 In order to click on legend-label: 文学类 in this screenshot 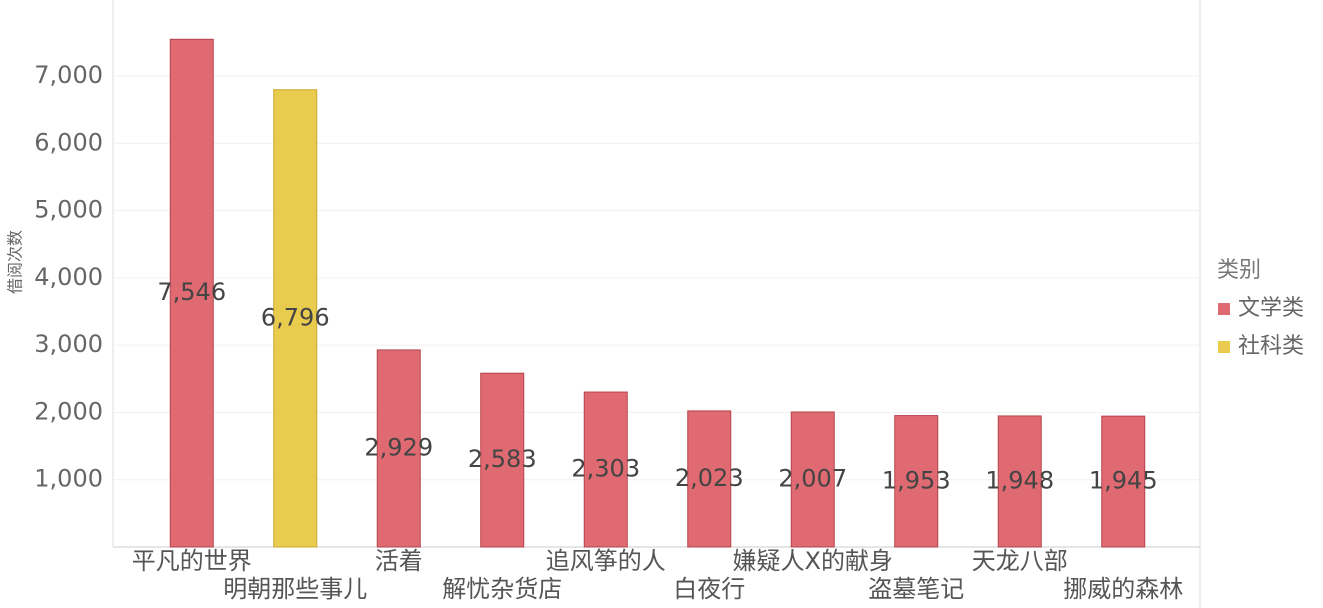, I will do `click(1271, 308)`.